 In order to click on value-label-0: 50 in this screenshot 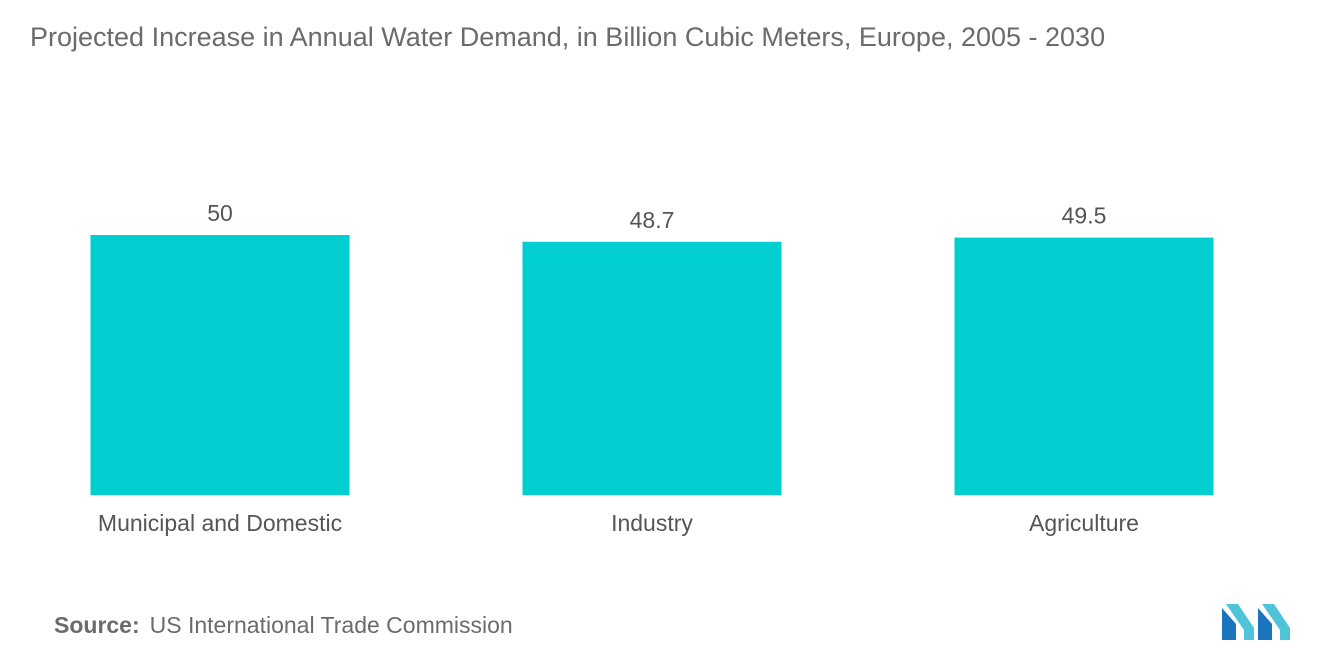, I will do `click(220, 213)`.